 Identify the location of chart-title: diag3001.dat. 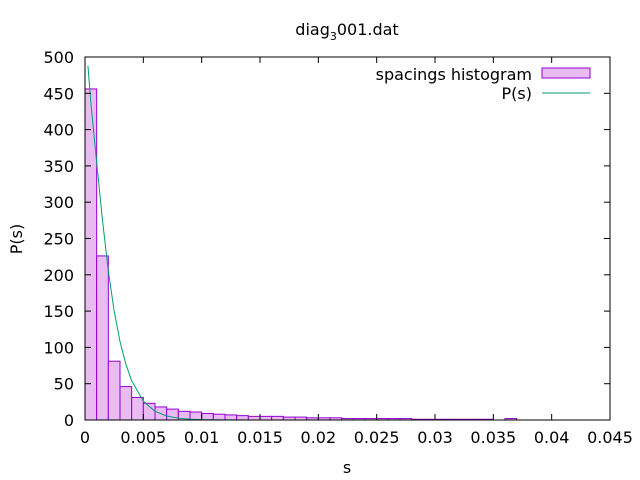
(346, 31).